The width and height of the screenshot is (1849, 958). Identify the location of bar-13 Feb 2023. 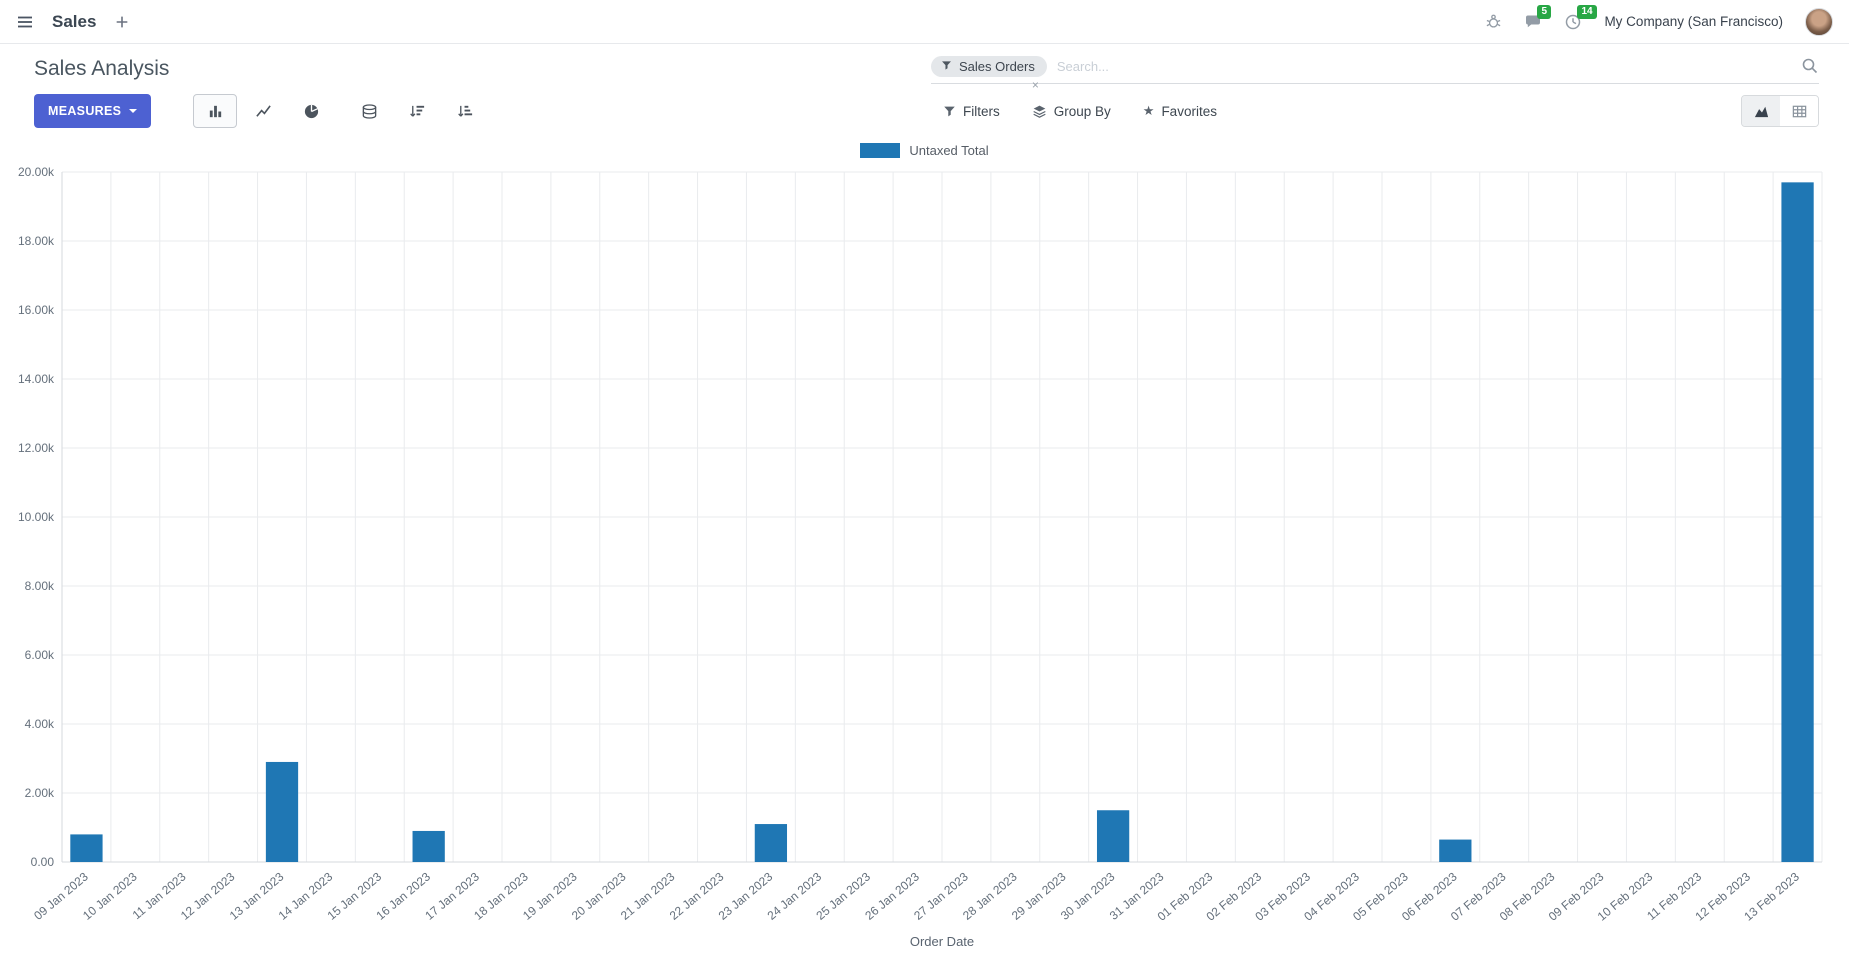
(1797, 522).